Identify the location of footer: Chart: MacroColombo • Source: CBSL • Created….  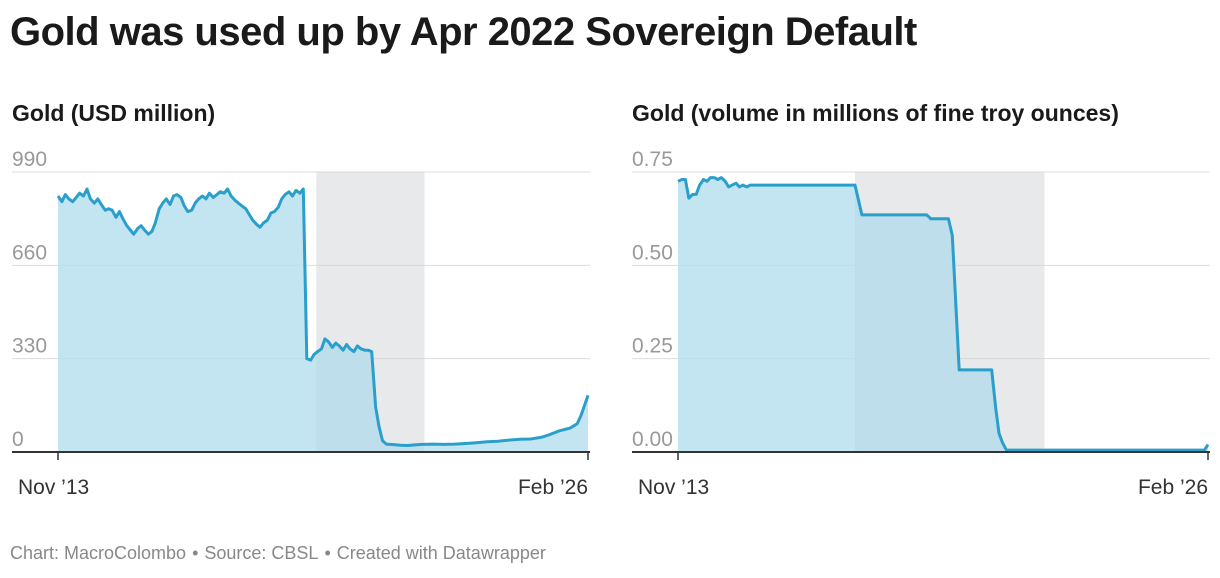
(278, 553).